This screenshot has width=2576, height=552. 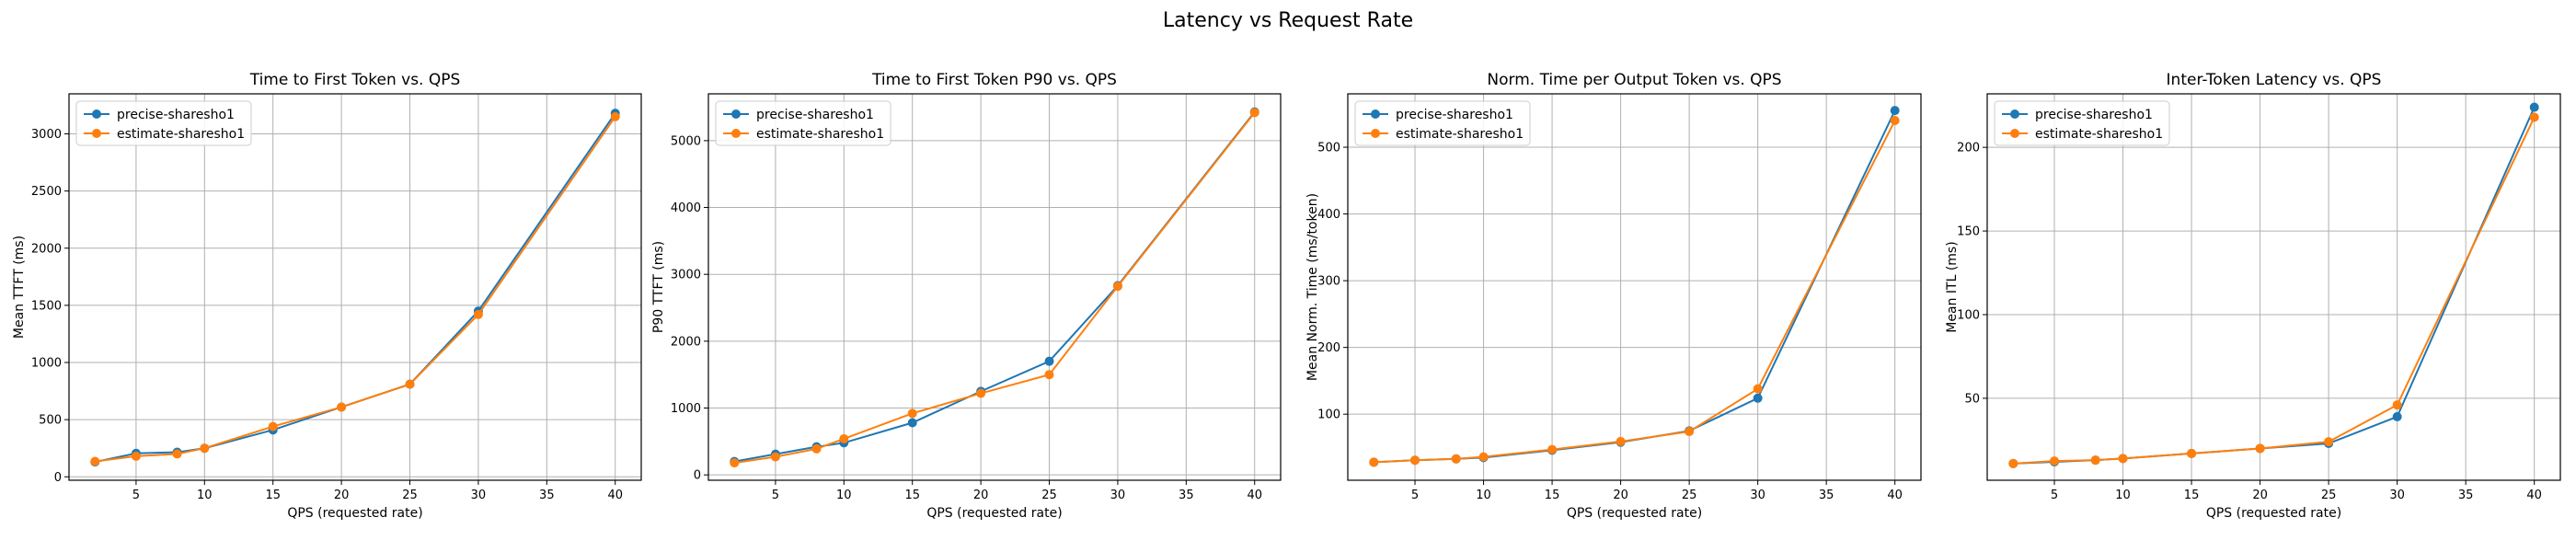 I want to click on y-tick-label: 200, so click(x=1328, y=348).